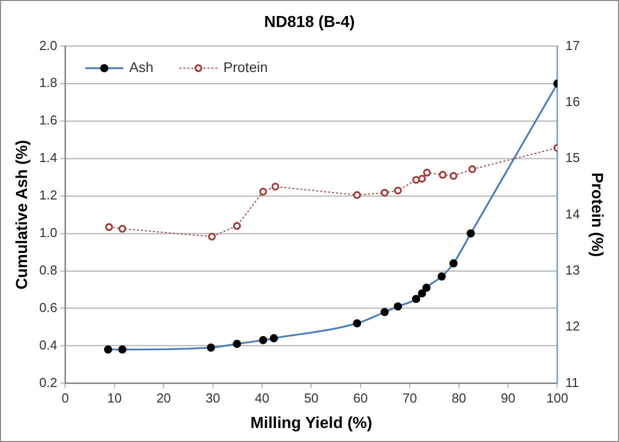 This screenshot has height=442, width=619. What do you see at coordinates (508, 398) in the screenshot?
I see `x-tick-label: 90` at bounding box center [508, 398].